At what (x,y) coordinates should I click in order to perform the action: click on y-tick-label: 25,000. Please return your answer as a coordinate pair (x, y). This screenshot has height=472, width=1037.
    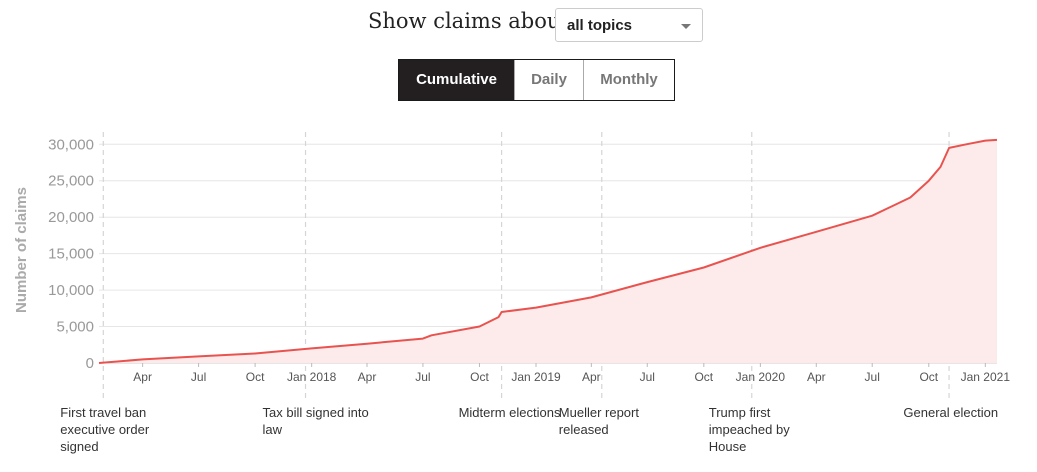
    Looking at the image, I should click on (71, 181).